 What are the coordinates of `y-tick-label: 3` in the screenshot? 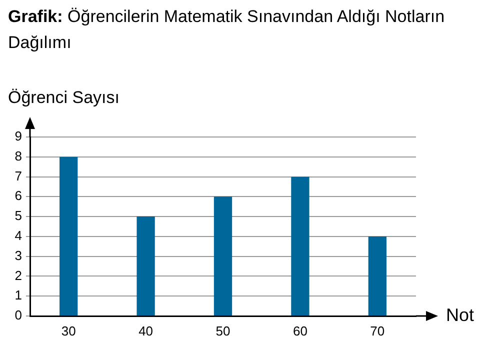 It's located at (18, 255).